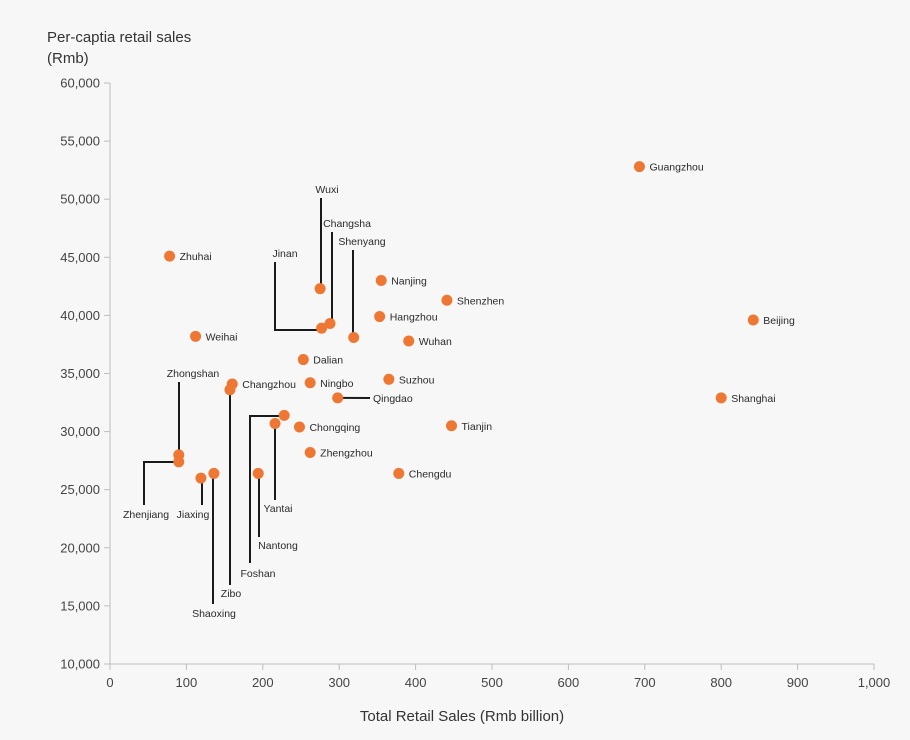 This screenshot has width=910, height=740. I want to click on point-label-foshan: Foshan, so click(257, 574).